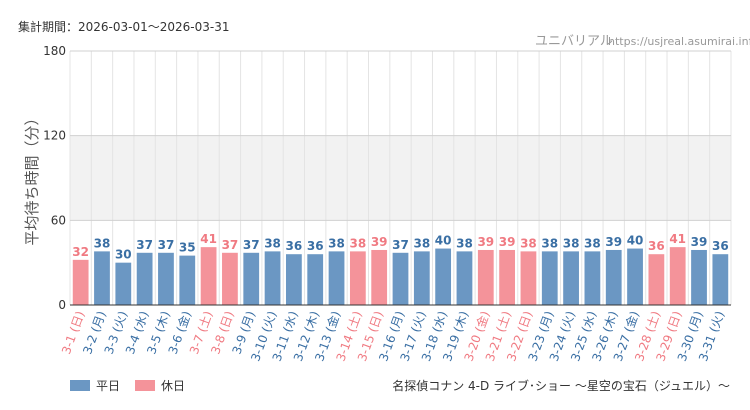 This screenshot has height=410, width=750. Describe the element at coordinates (173, 386) in the screenshot. I see `legend-label-holiday: 休日` at that location.